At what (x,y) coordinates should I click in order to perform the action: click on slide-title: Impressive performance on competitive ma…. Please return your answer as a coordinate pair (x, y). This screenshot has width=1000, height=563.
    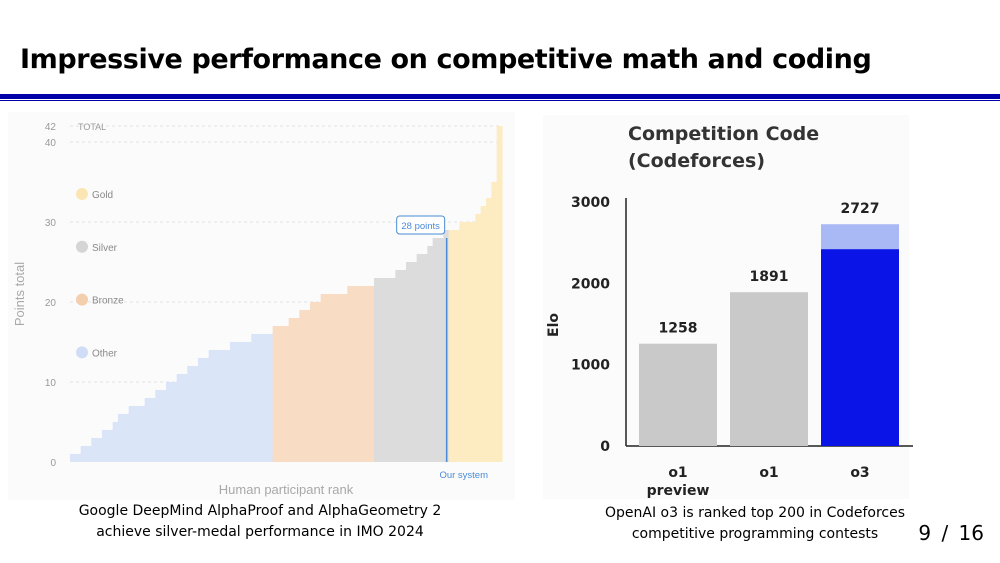
    Looking at the image, I should click on (446, 59).